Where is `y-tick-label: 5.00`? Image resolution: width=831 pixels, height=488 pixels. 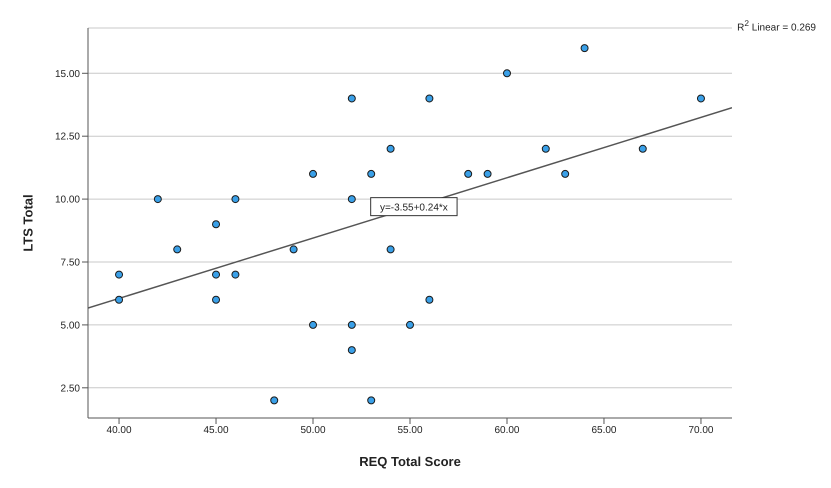 y-tick-label: 5.00 is located at coordinates (70, 326).